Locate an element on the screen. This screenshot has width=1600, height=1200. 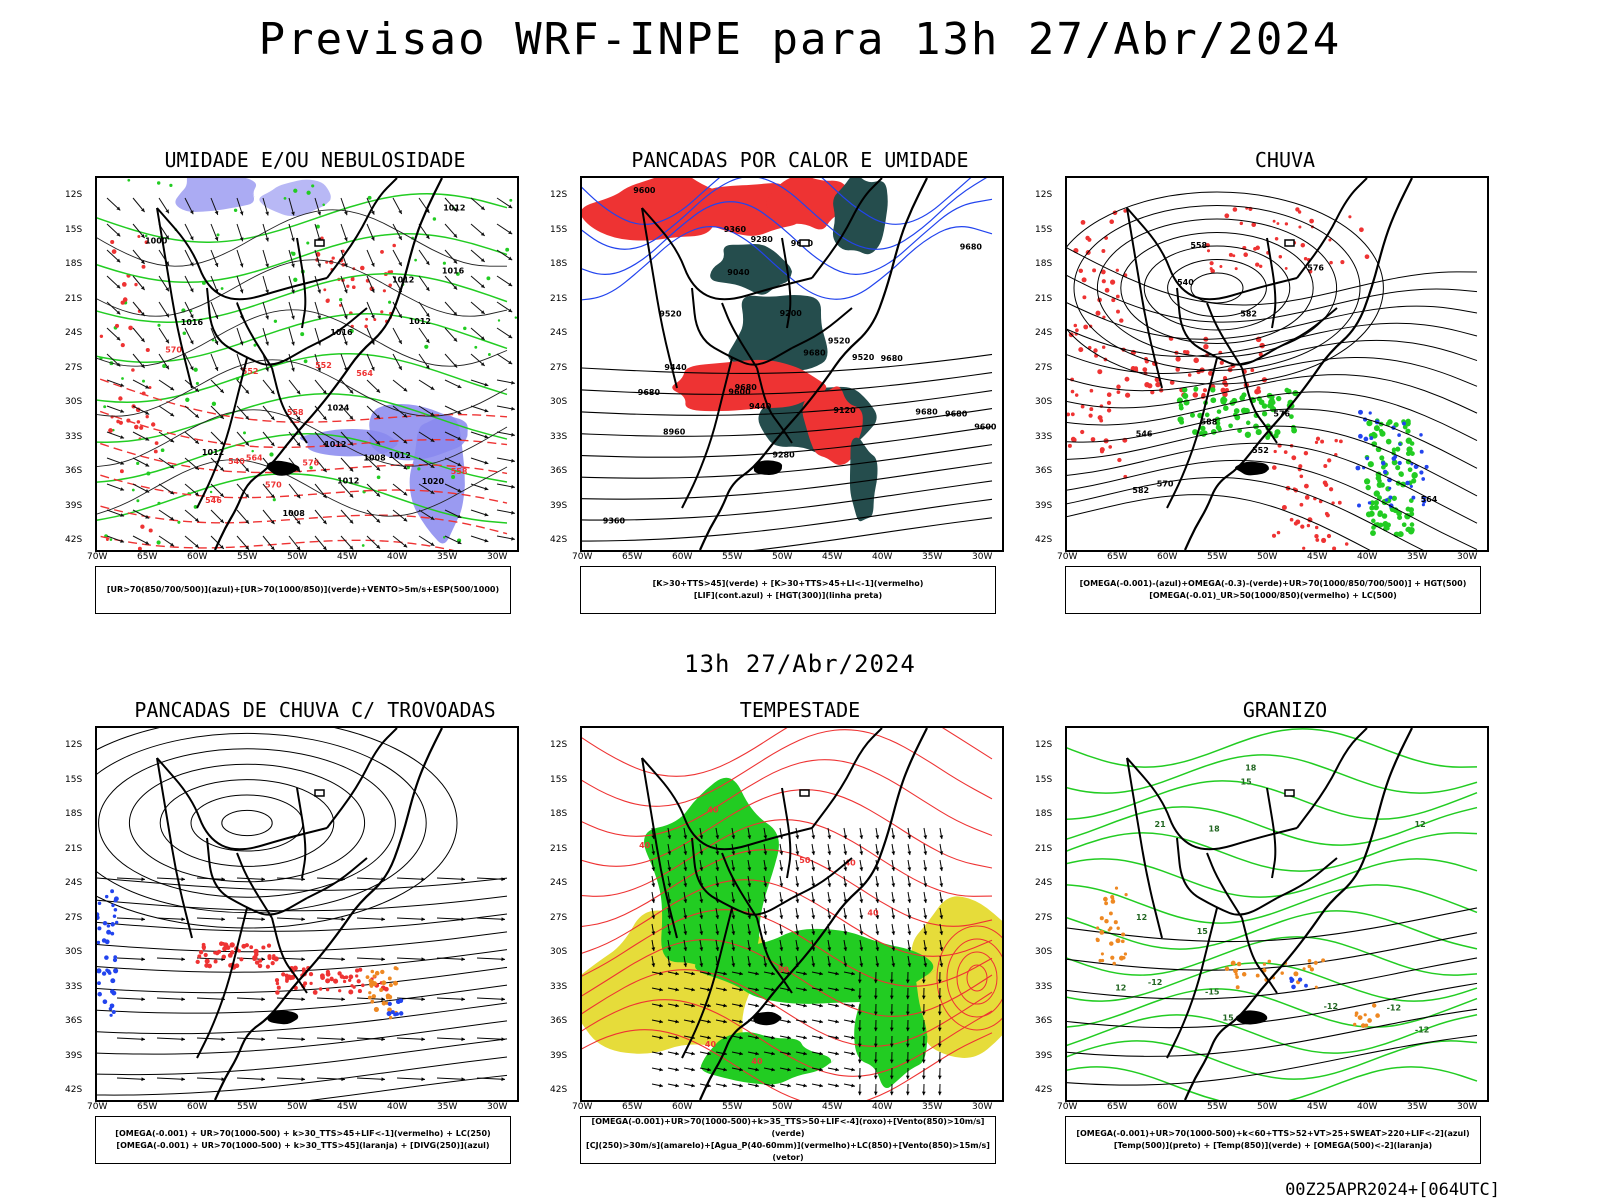
humidity-mid-area is located at coordinates (295, 198).